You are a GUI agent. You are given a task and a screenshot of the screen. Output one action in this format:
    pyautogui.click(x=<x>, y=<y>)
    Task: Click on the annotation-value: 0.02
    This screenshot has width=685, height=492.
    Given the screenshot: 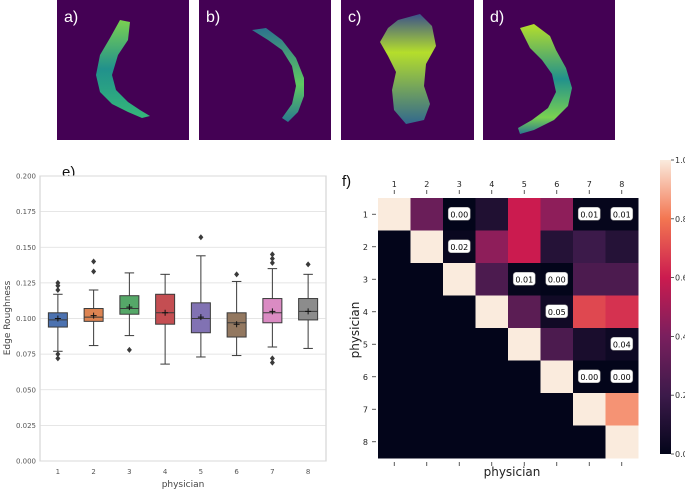 What is the action you would take?
    pyautogui.click(x=459, y=247)
    